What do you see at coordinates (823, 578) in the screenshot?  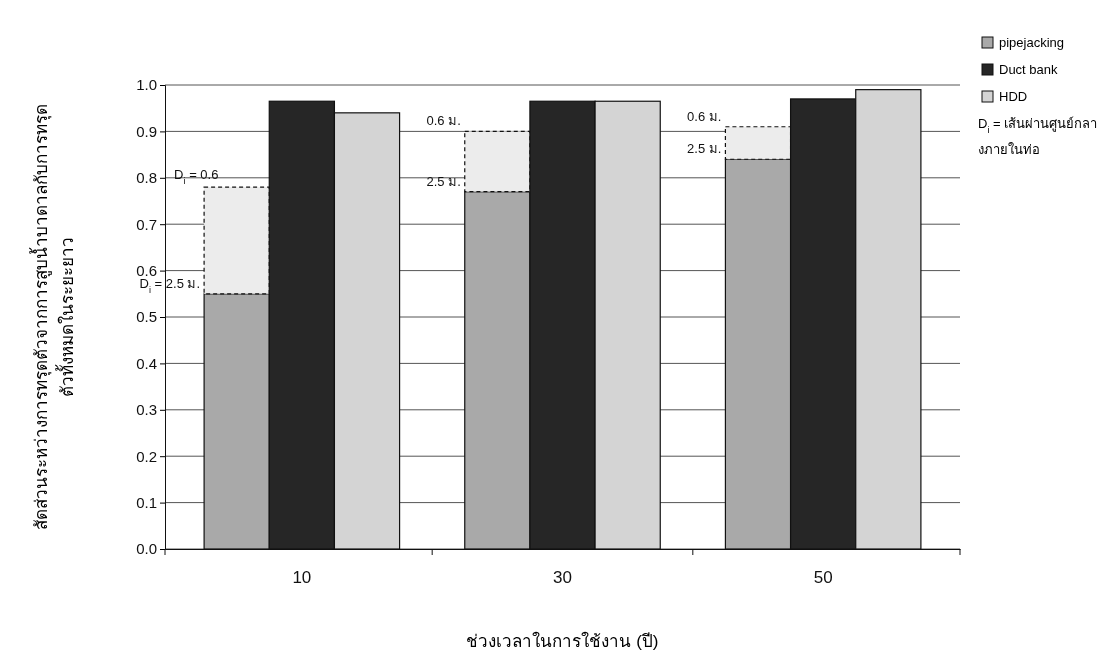 I see `x-tick-label: 50` at bounding box center [823, 578].